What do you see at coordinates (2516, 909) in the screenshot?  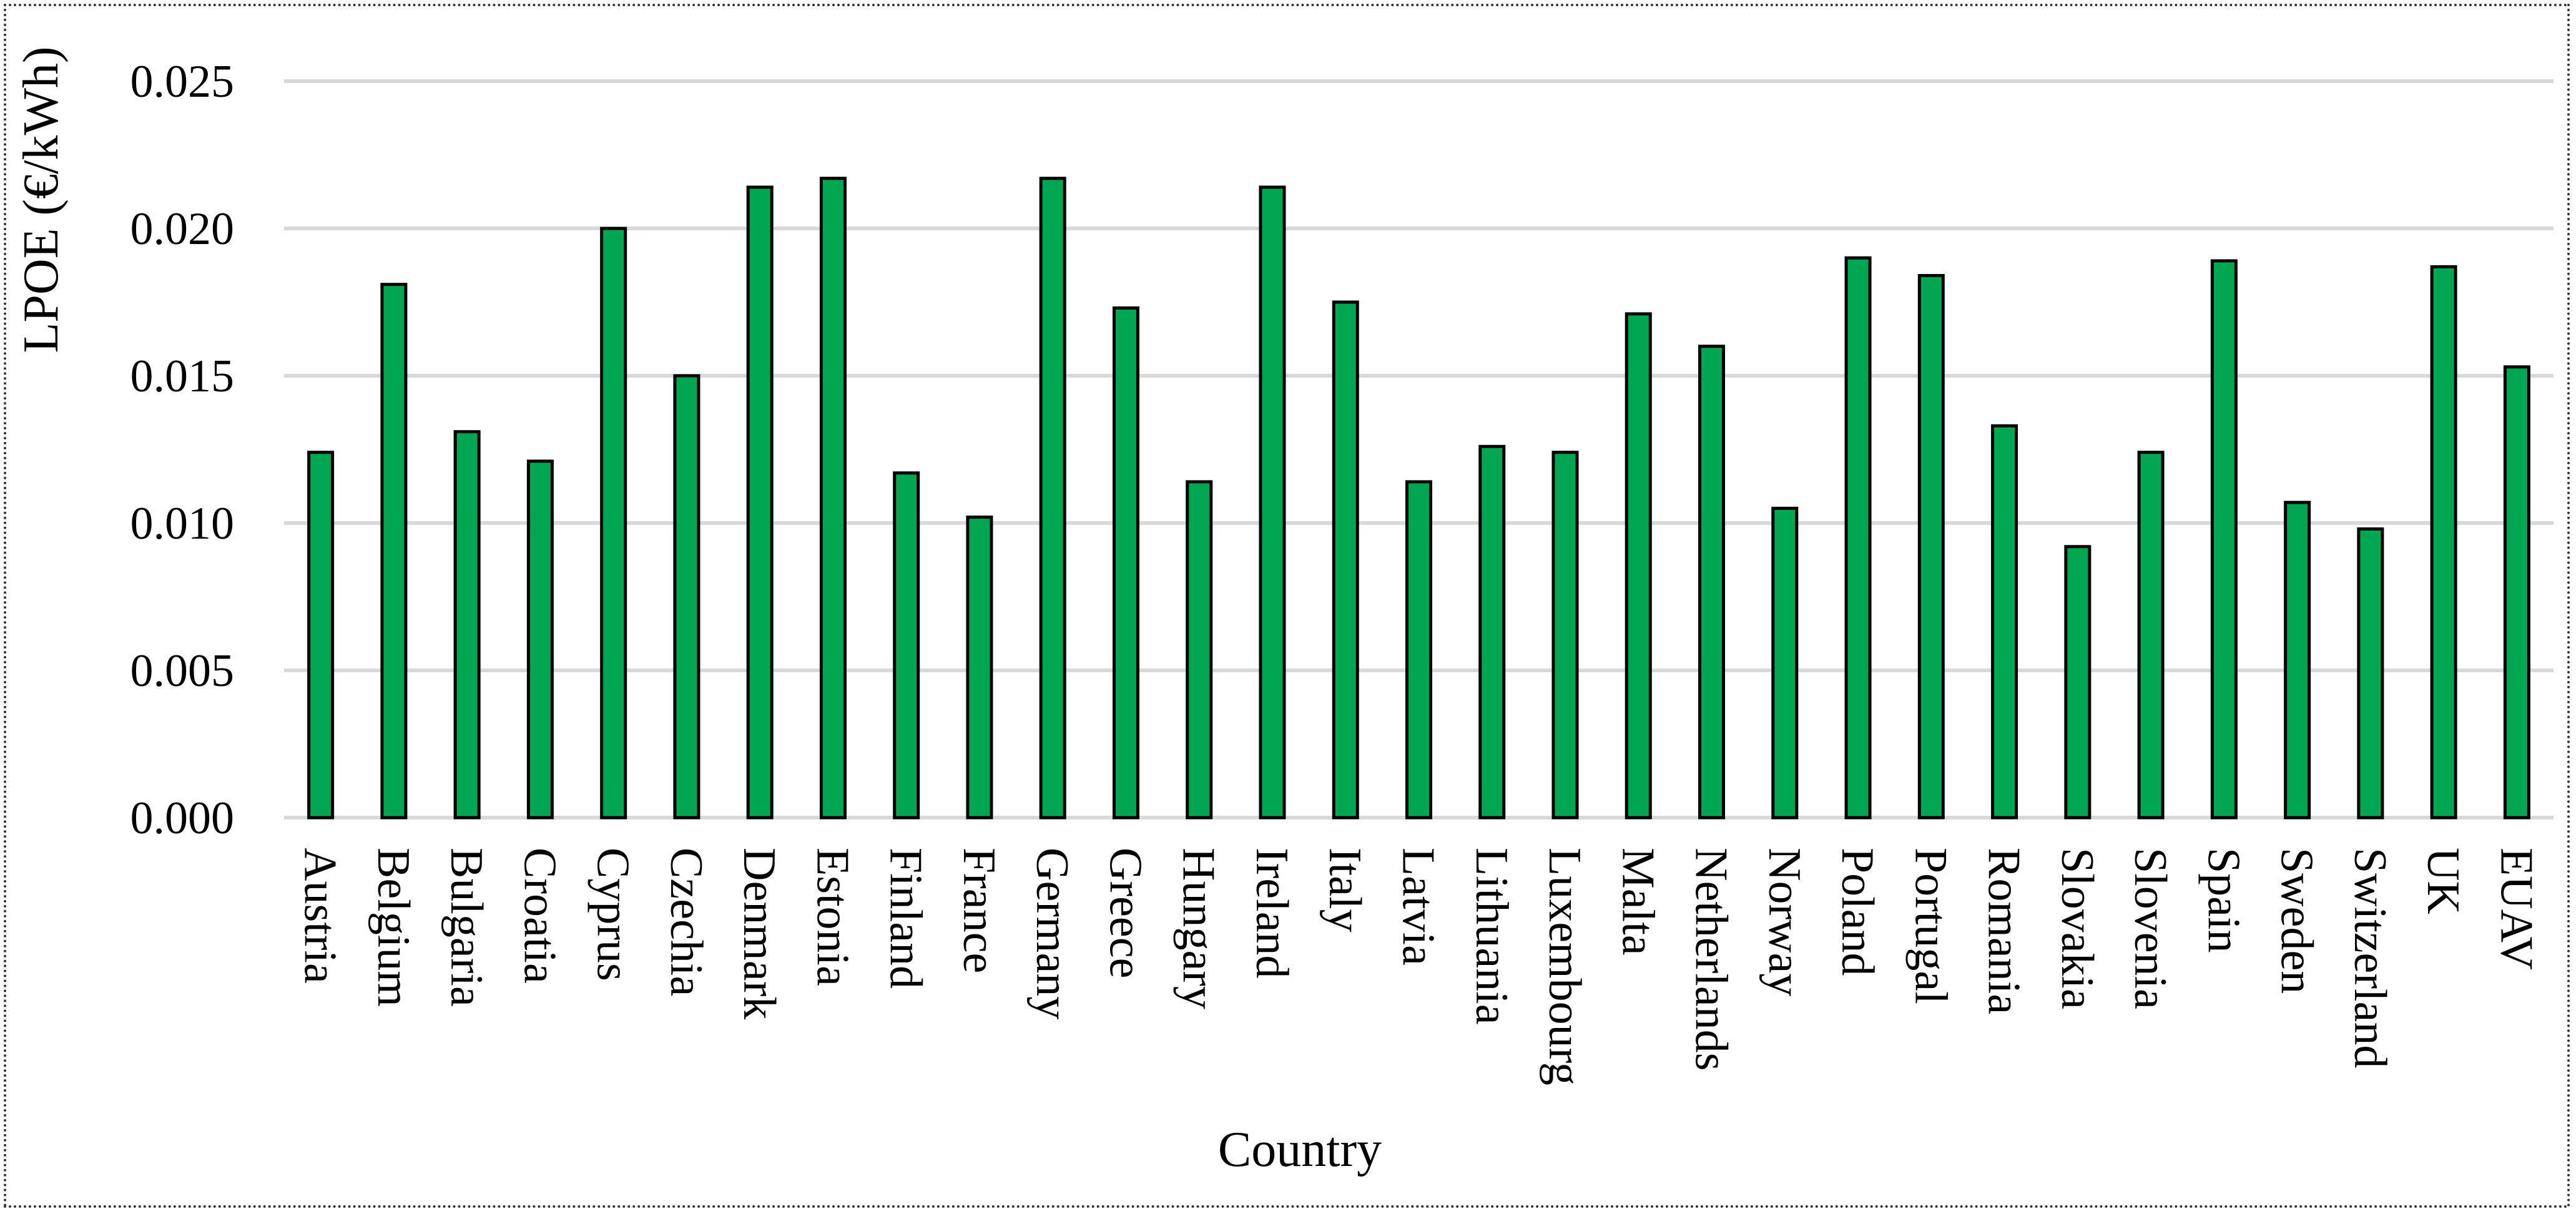 I see `x-tick-label: EUAV` at bounding box center [2516, 909].